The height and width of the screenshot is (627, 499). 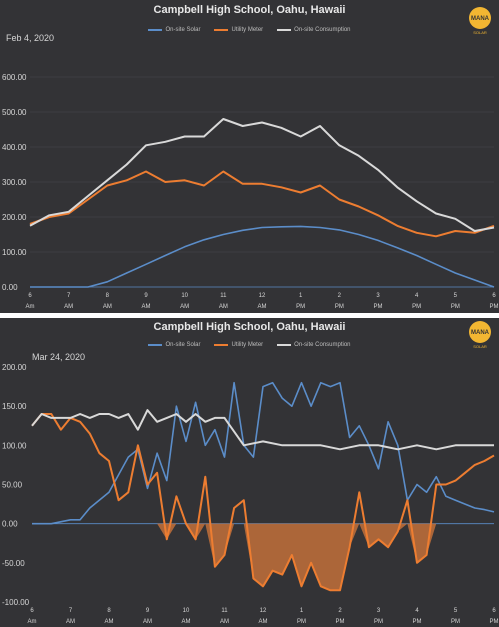 What do you see at coordinates (480, 346) in the screenshot?
I see `logo-subtext: SOLAR` at bounding box center [480, 346].